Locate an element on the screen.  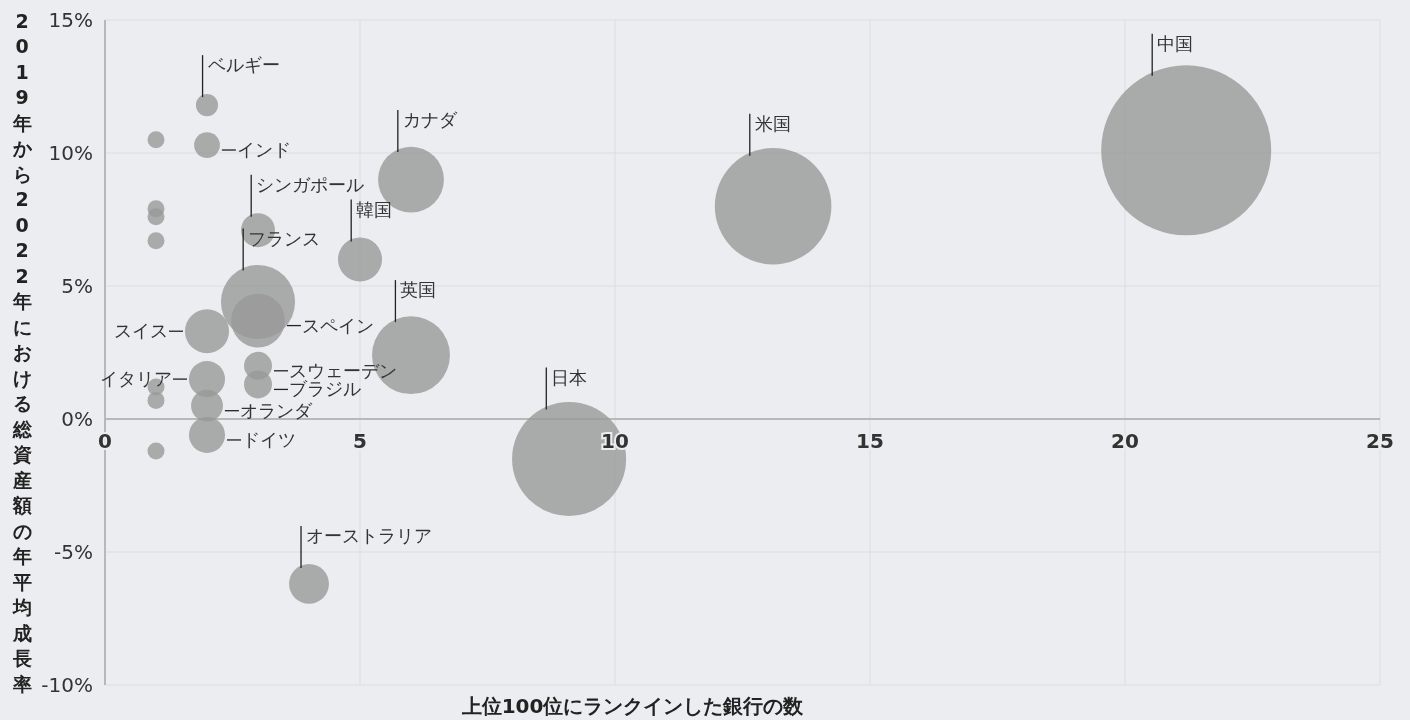
y-tick-label: 10% is located at coordinates (70, 153).